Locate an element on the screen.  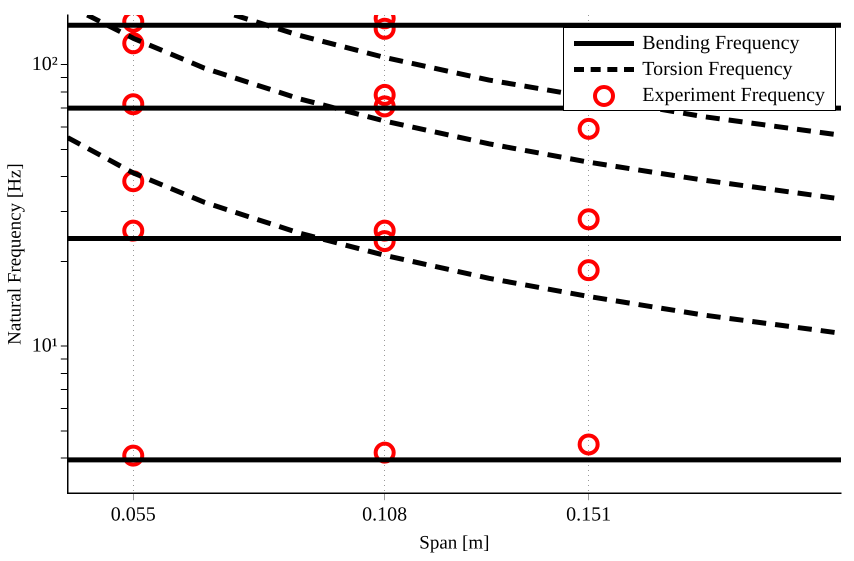
x-tick-label: 0.108 is located at coordinates (385, 514).